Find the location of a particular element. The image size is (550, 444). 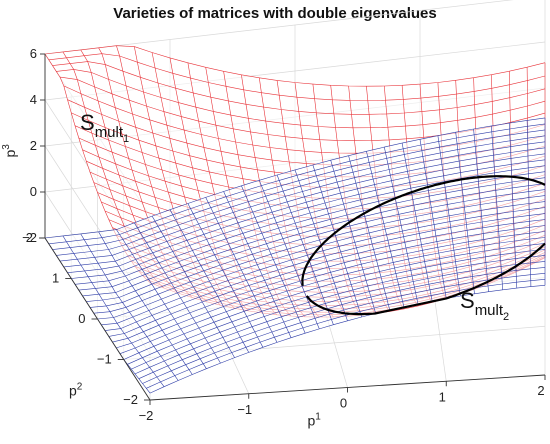

p2-tick-label: 2 is located at coordinates (29, 237).